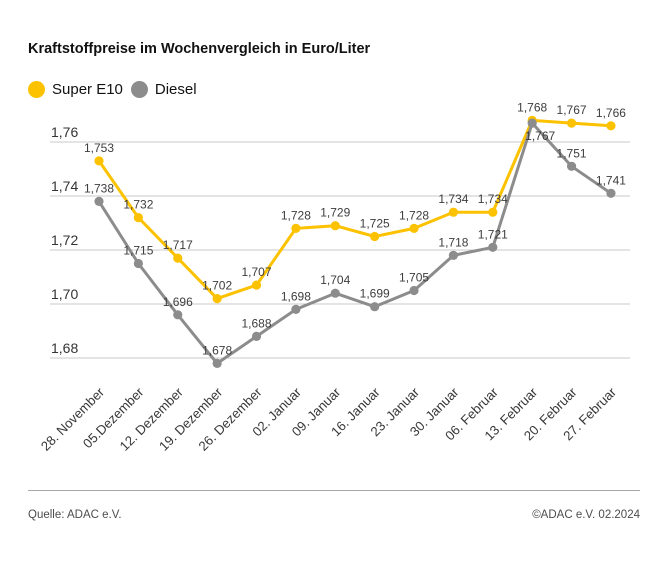  I want to click on value-label: 1,738, so click(99, 188).